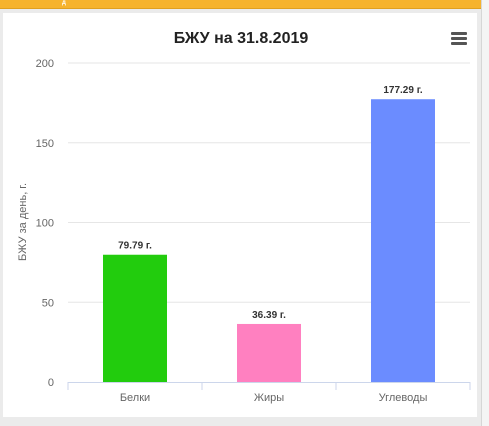  Describe the element at coordinates (403, 90) in the screenshot. I see `data-label: 177.29 г.` at that location.